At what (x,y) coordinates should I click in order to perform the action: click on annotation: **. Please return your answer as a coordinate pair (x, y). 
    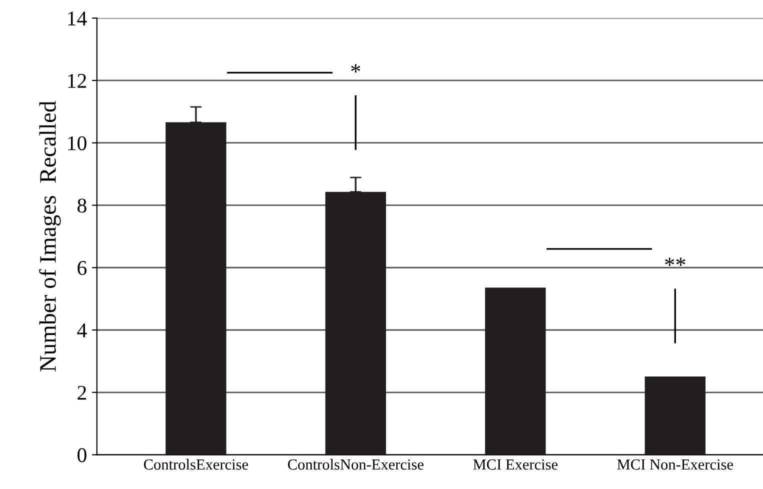
    Looking at the image, I should click on (675, 262).